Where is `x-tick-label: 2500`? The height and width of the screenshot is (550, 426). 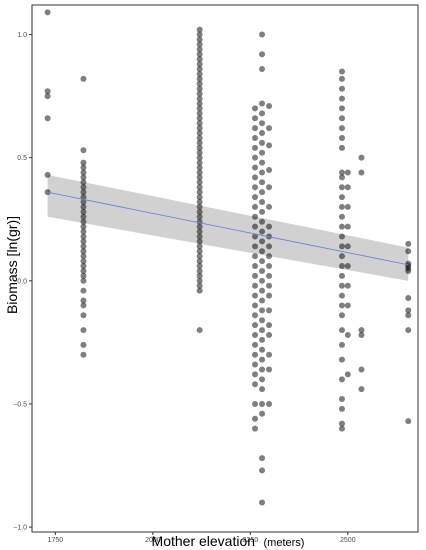
x-tick-label: 2500 is located at coordinates (348, 540).